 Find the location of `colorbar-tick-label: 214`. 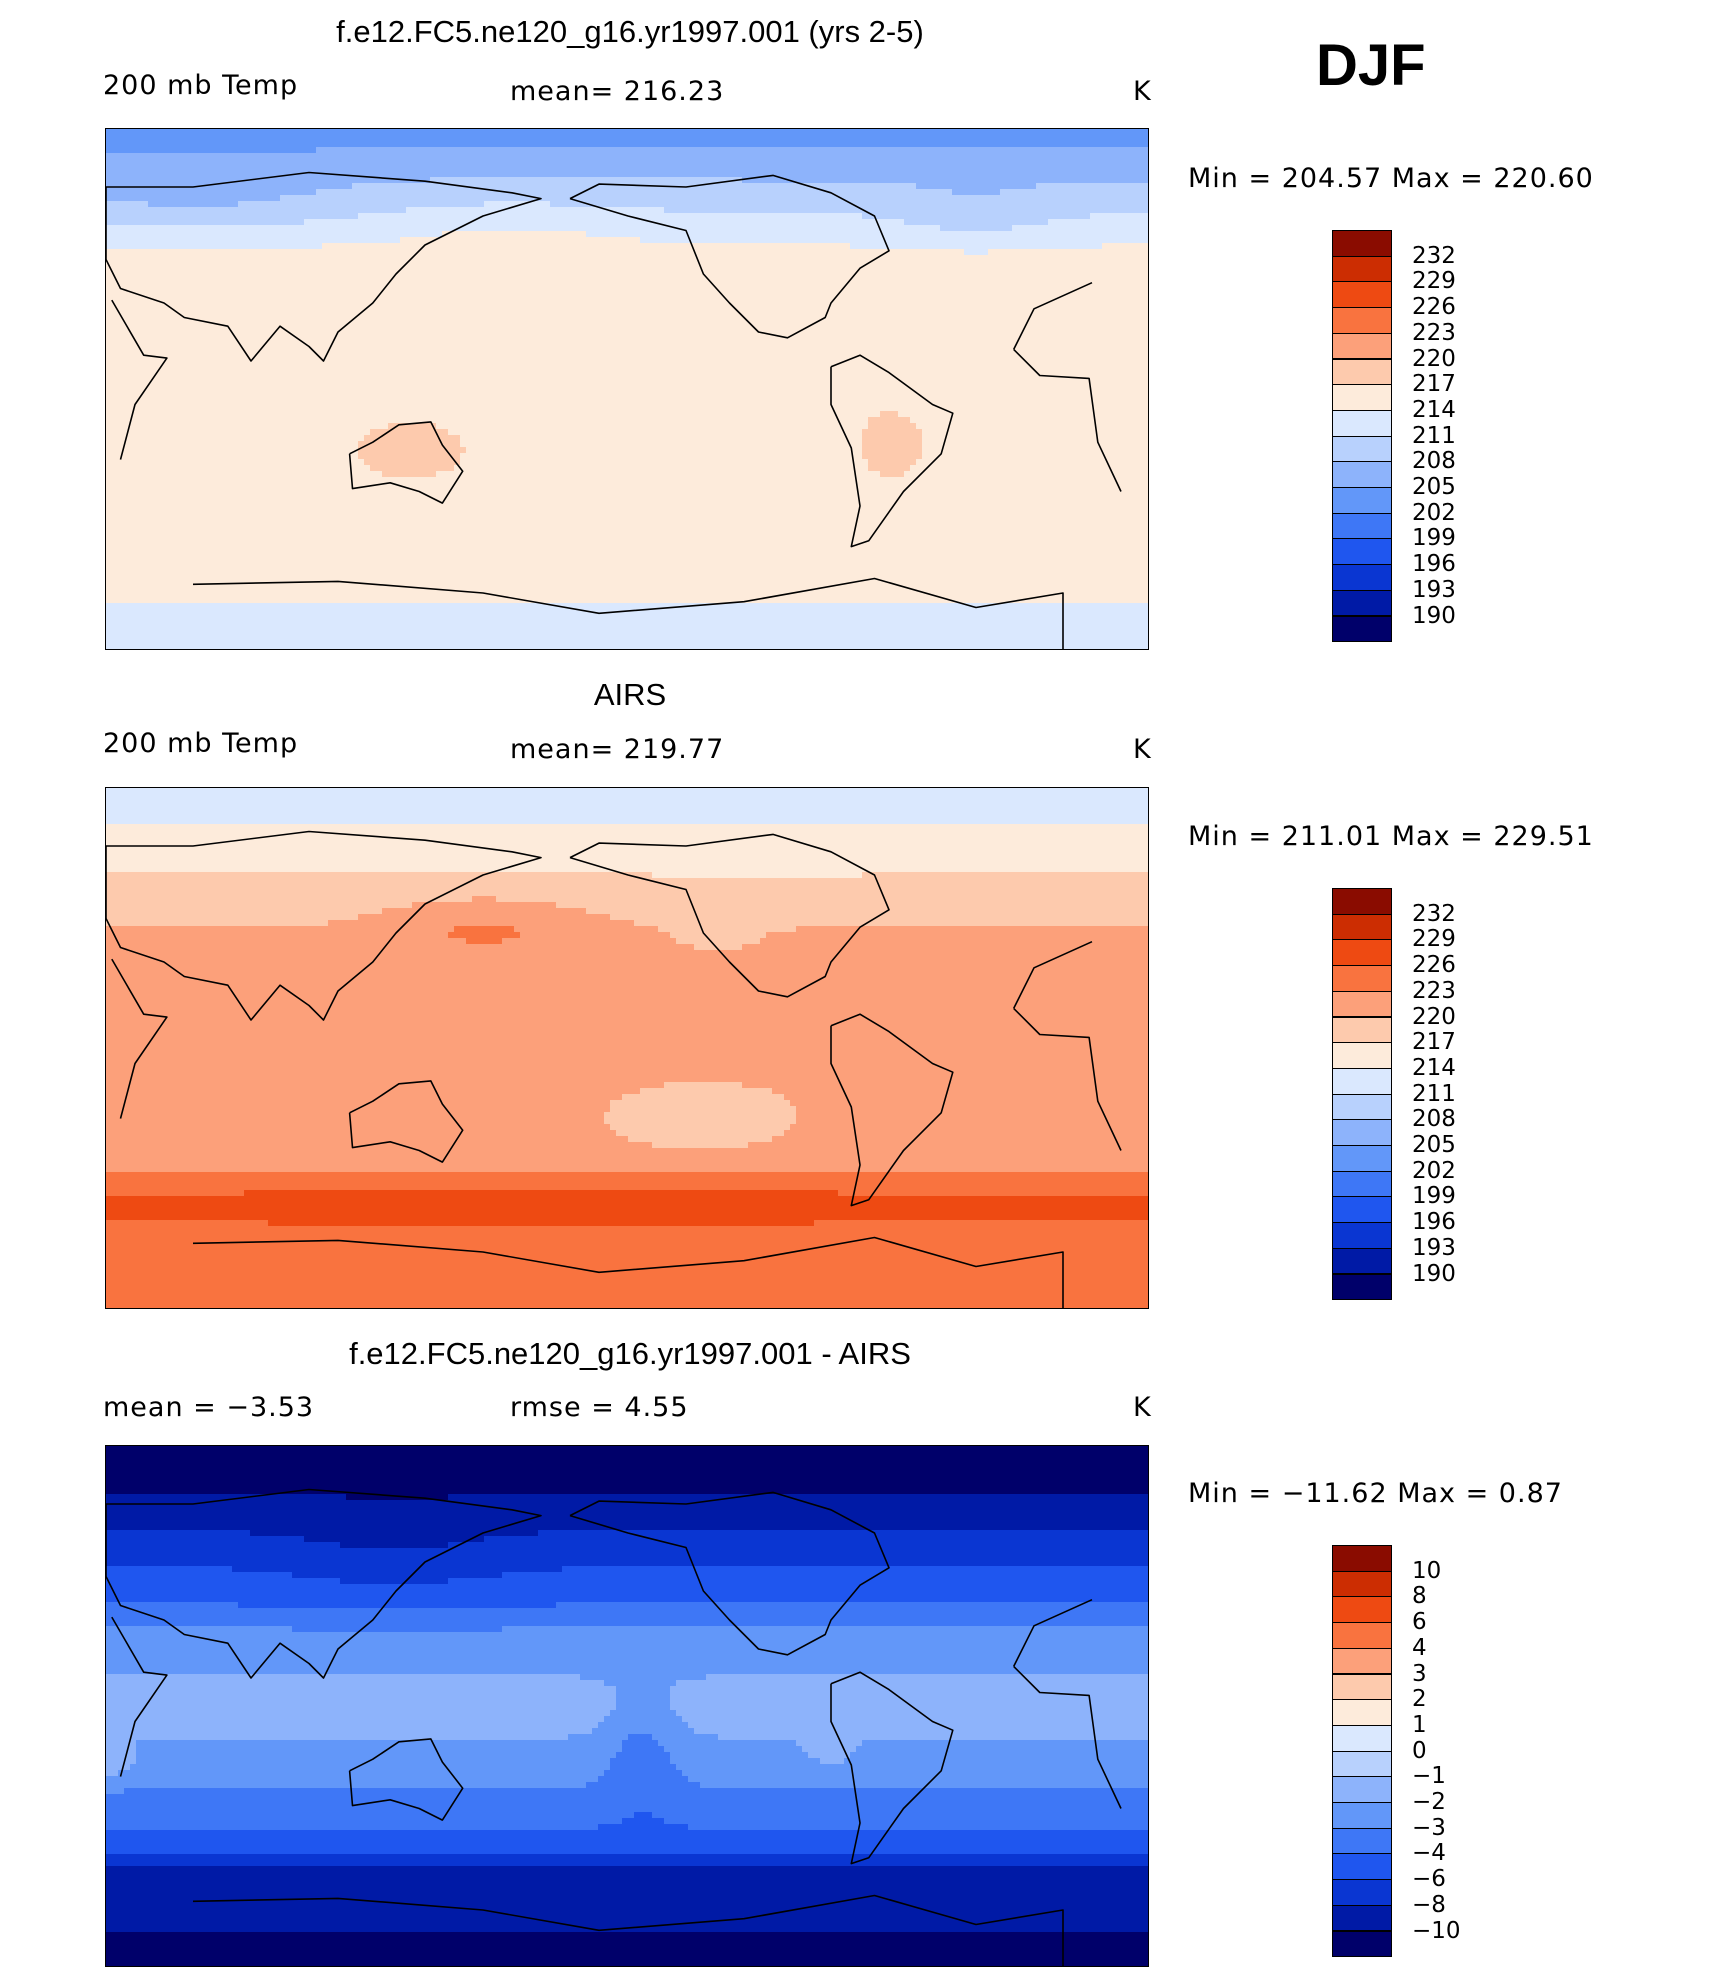

colorbar-tick-label: 214 is located at coordinates (1434, 410).